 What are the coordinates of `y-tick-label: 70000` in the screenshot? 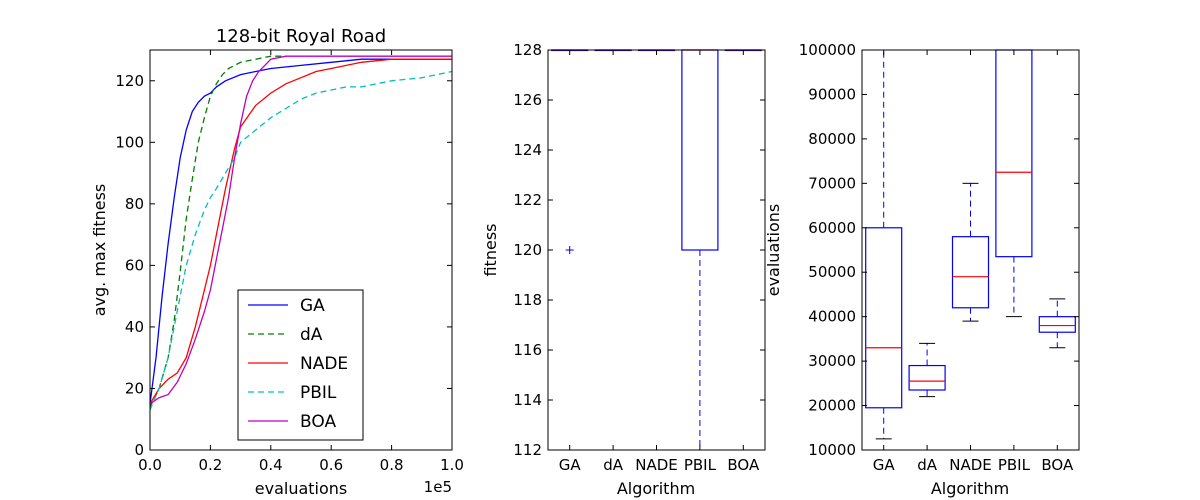 It's located at (832, 183).